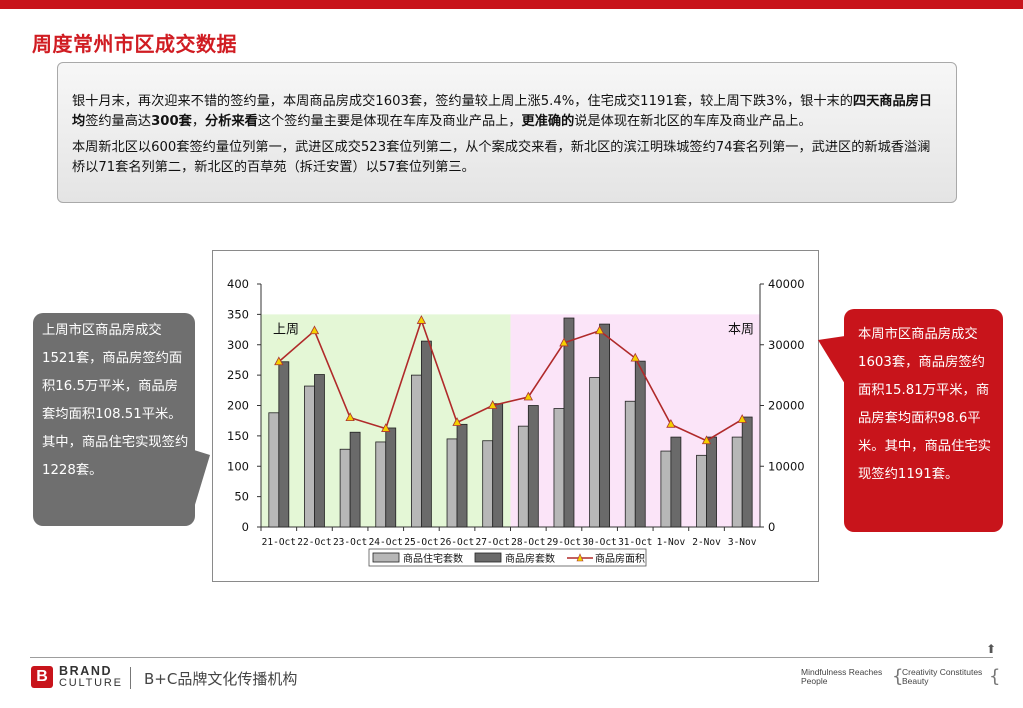 Image resolution: width=1023 pixels, height=708 pixels. I want to click on legend-swatch-residential, so click(386, 557).